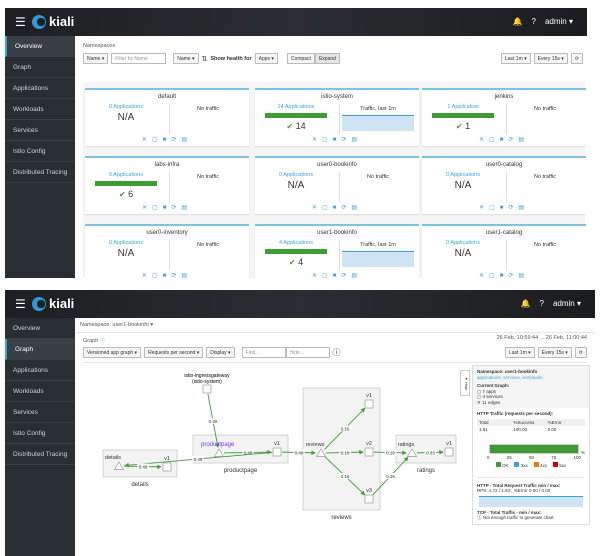 The width and height of the screenshot is (600, 556). Describe the element at coordinates (504, 97) in the screenshot. I see `namespace-name: jenkins` at that location.